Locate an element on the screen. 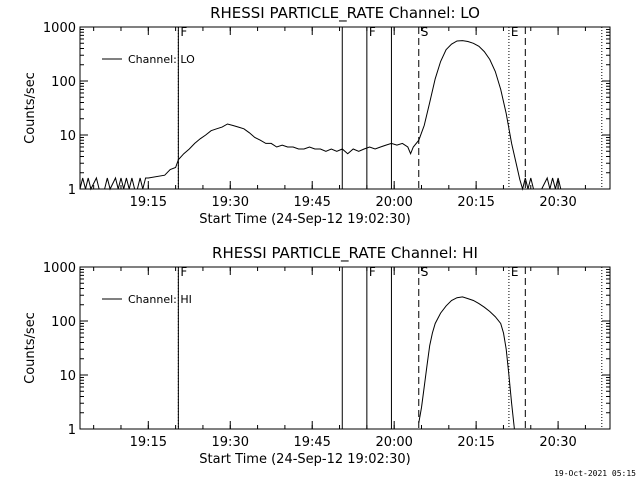 This screenshot has height=484, width=640. legend-entry: Channel: HI is located at coordinates (160, 299).